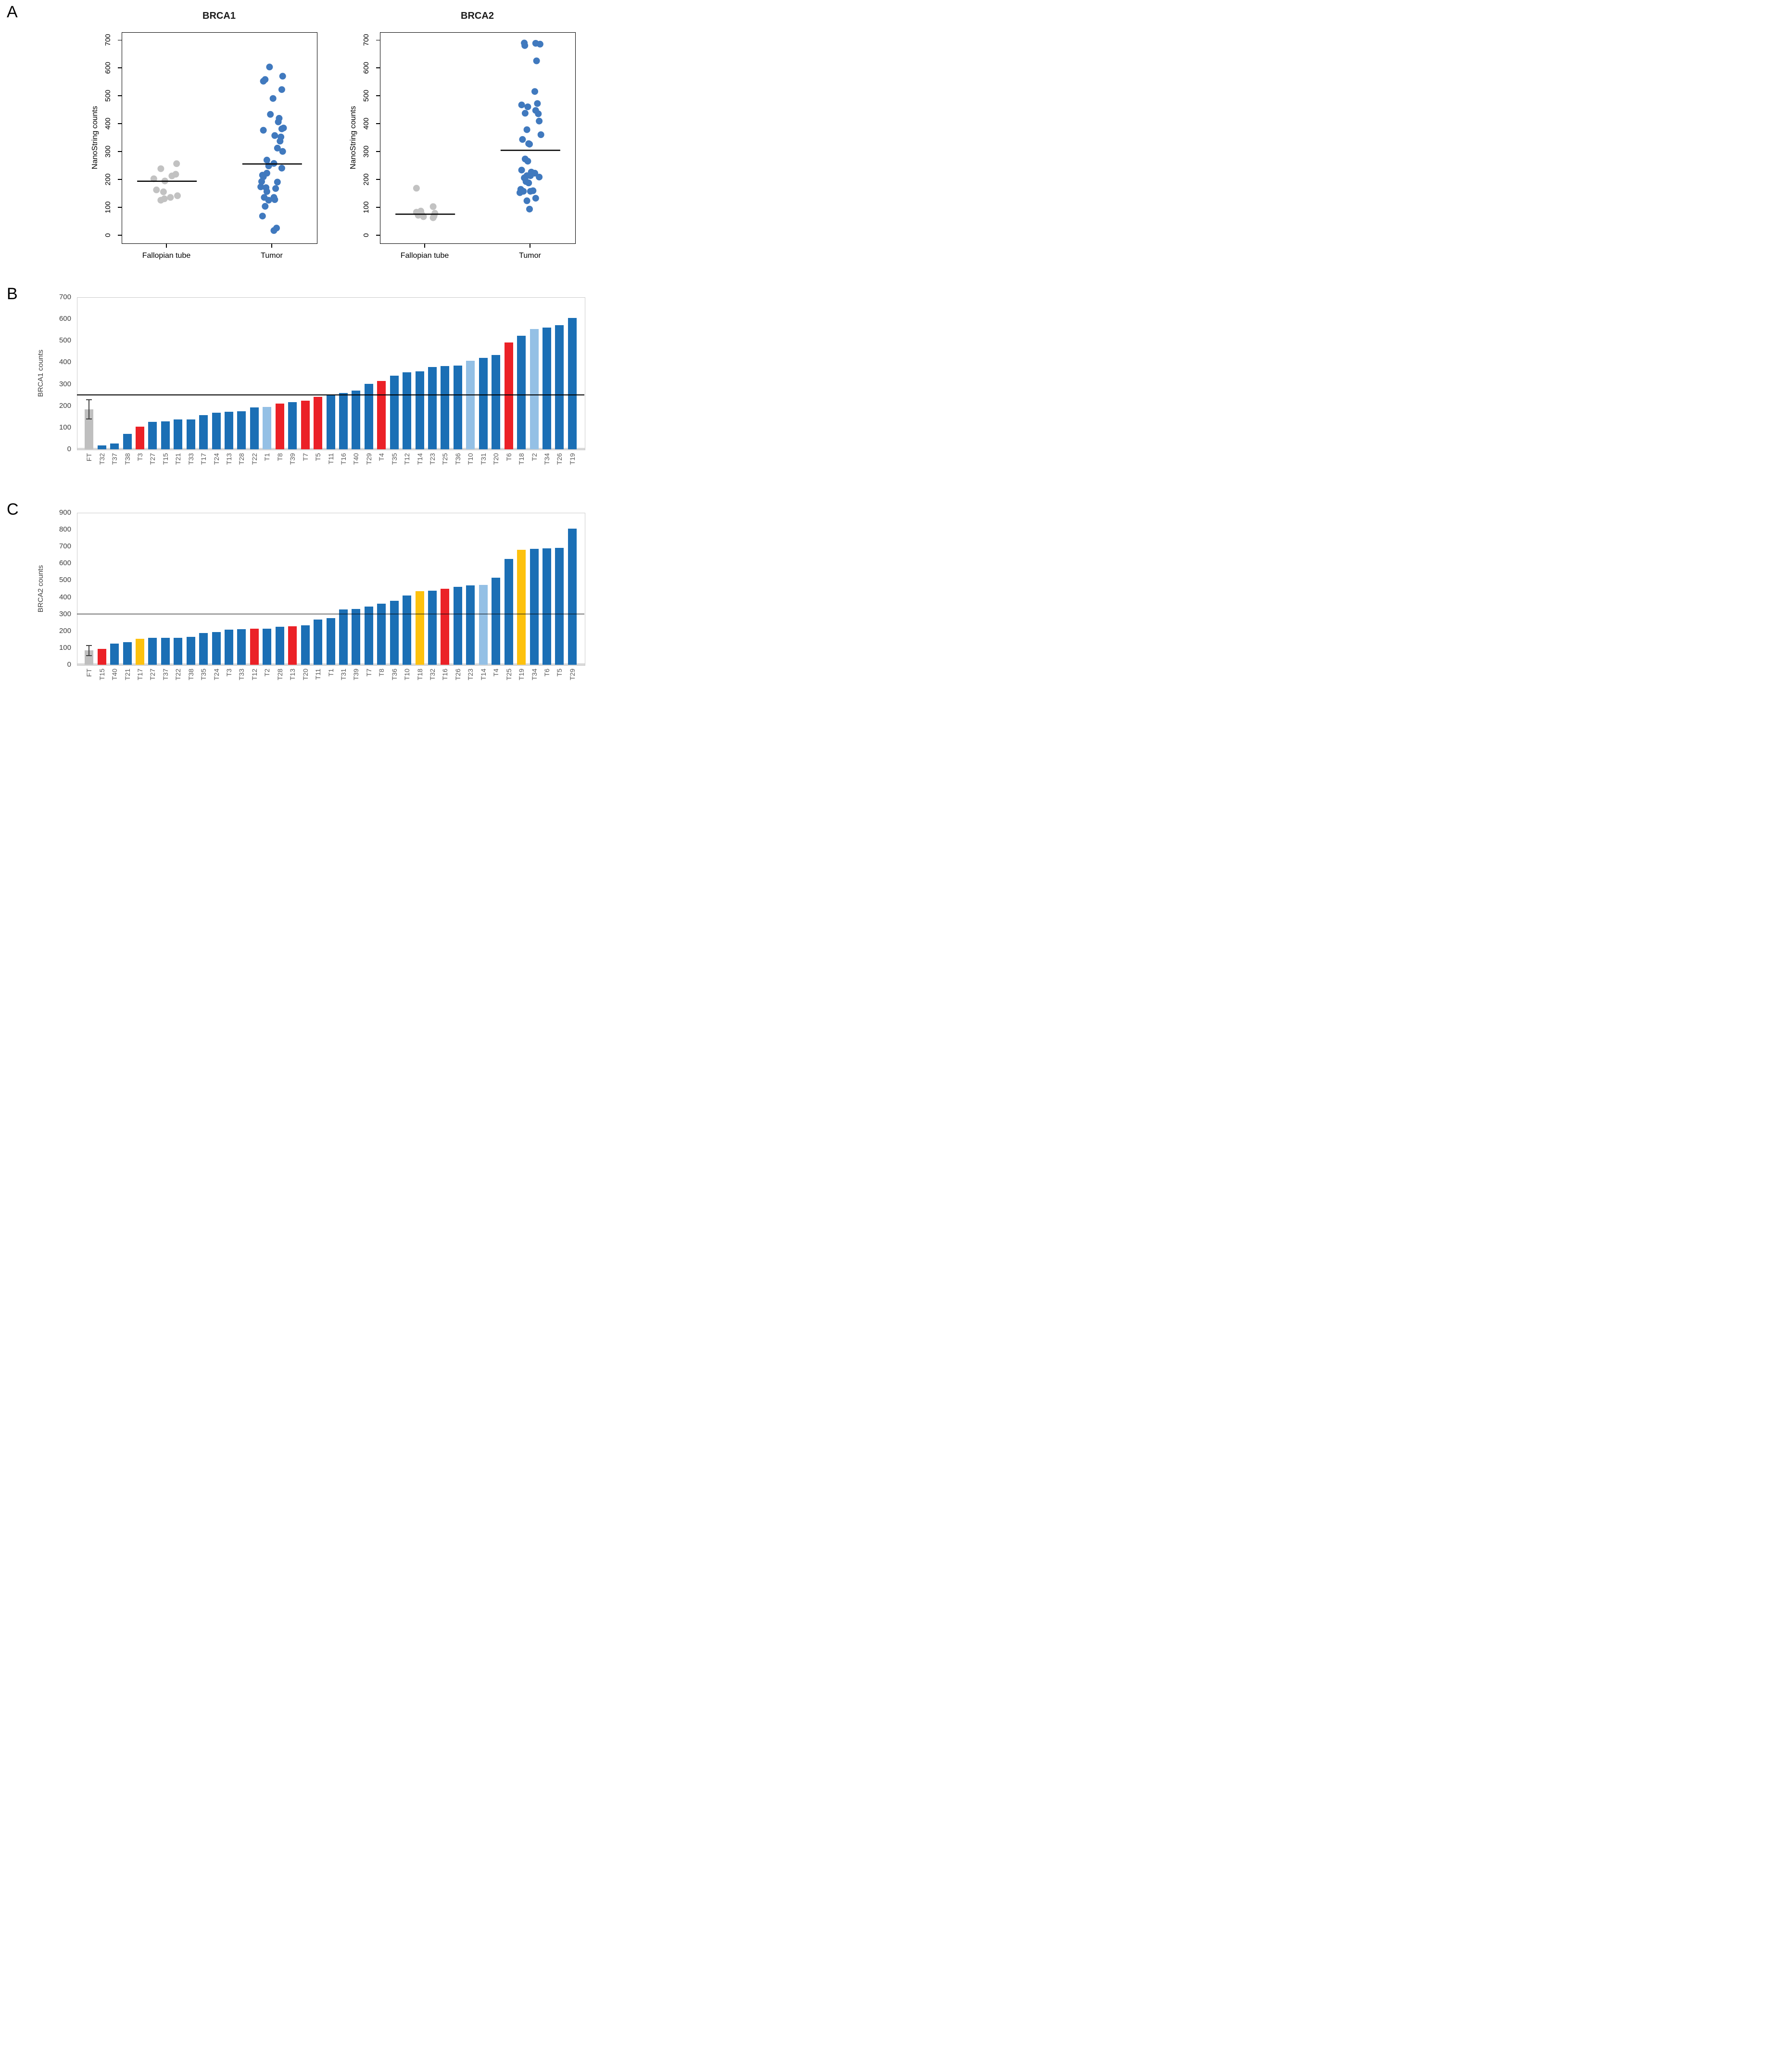 This screenshot has width=1792, height=2065. I want to click on brca1-bars-error-bar-line, so click(89, 409).